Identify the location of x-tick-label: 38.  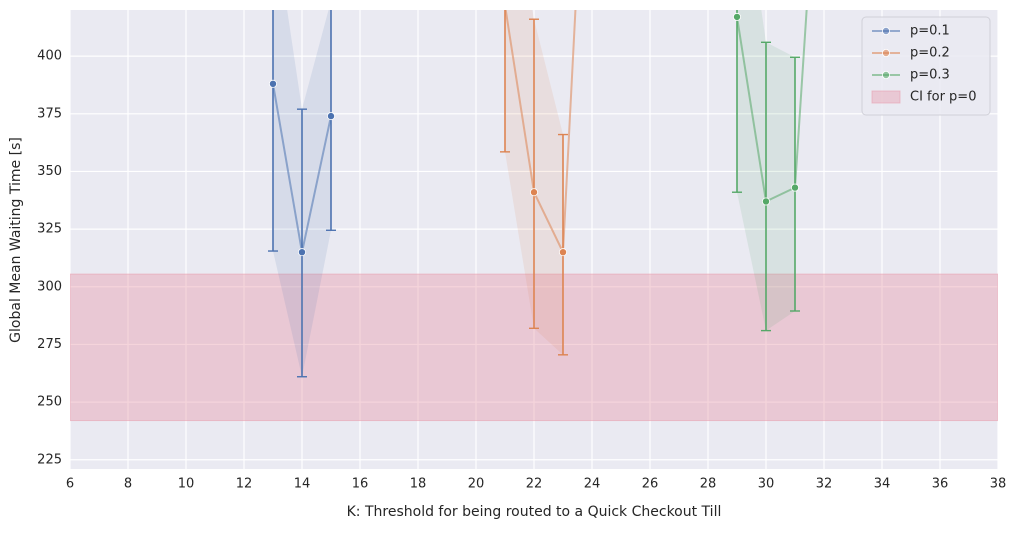
(998, 484).